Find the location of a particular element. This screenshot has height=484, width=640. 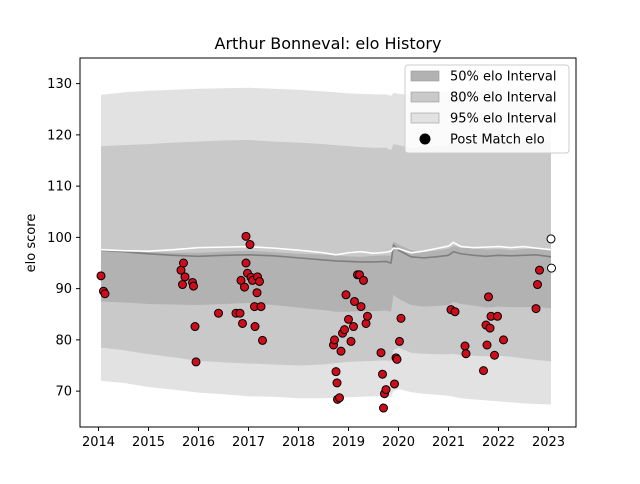

x-tick-label: 2016 is located at coordinates (198, 442).